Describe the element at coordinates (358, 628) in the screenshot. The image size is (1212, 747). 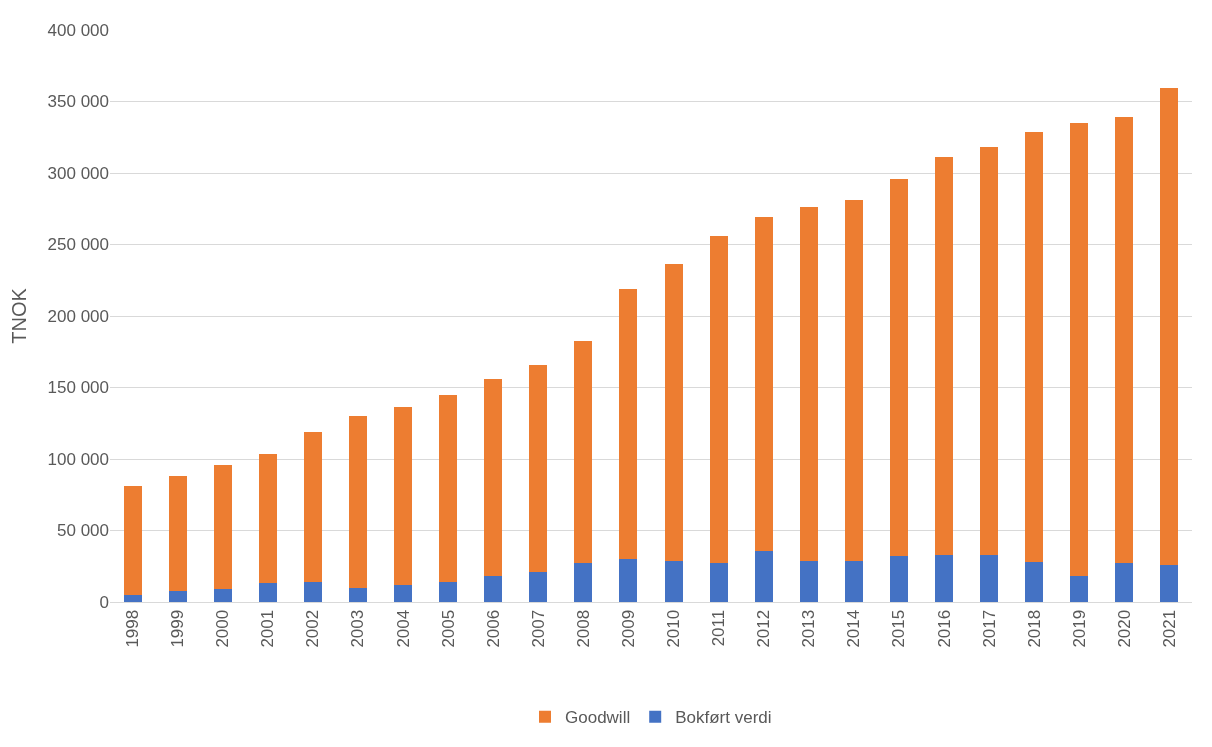
I see `x-tick-label: 2003` at that location.